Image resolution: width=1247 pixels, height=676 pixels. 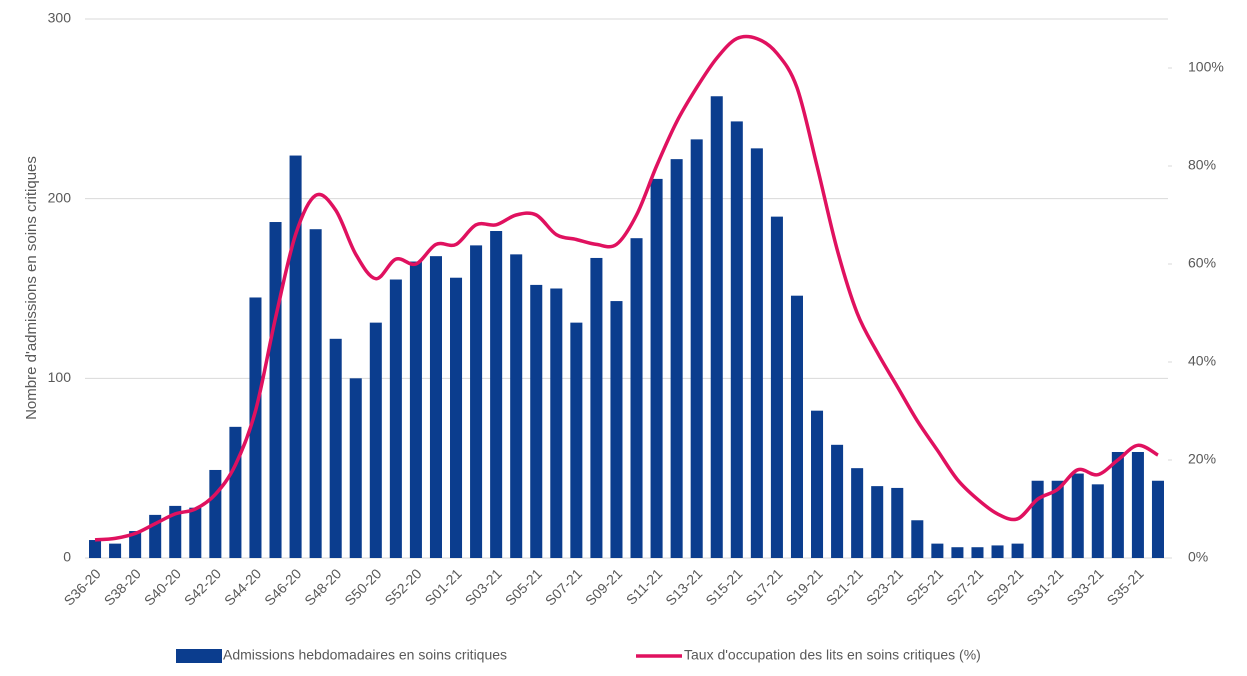 What do you see at coordinates (644, 586) in the screenshot?
I see `x-tick-label: S11-21` at bounding box center [644, 586].